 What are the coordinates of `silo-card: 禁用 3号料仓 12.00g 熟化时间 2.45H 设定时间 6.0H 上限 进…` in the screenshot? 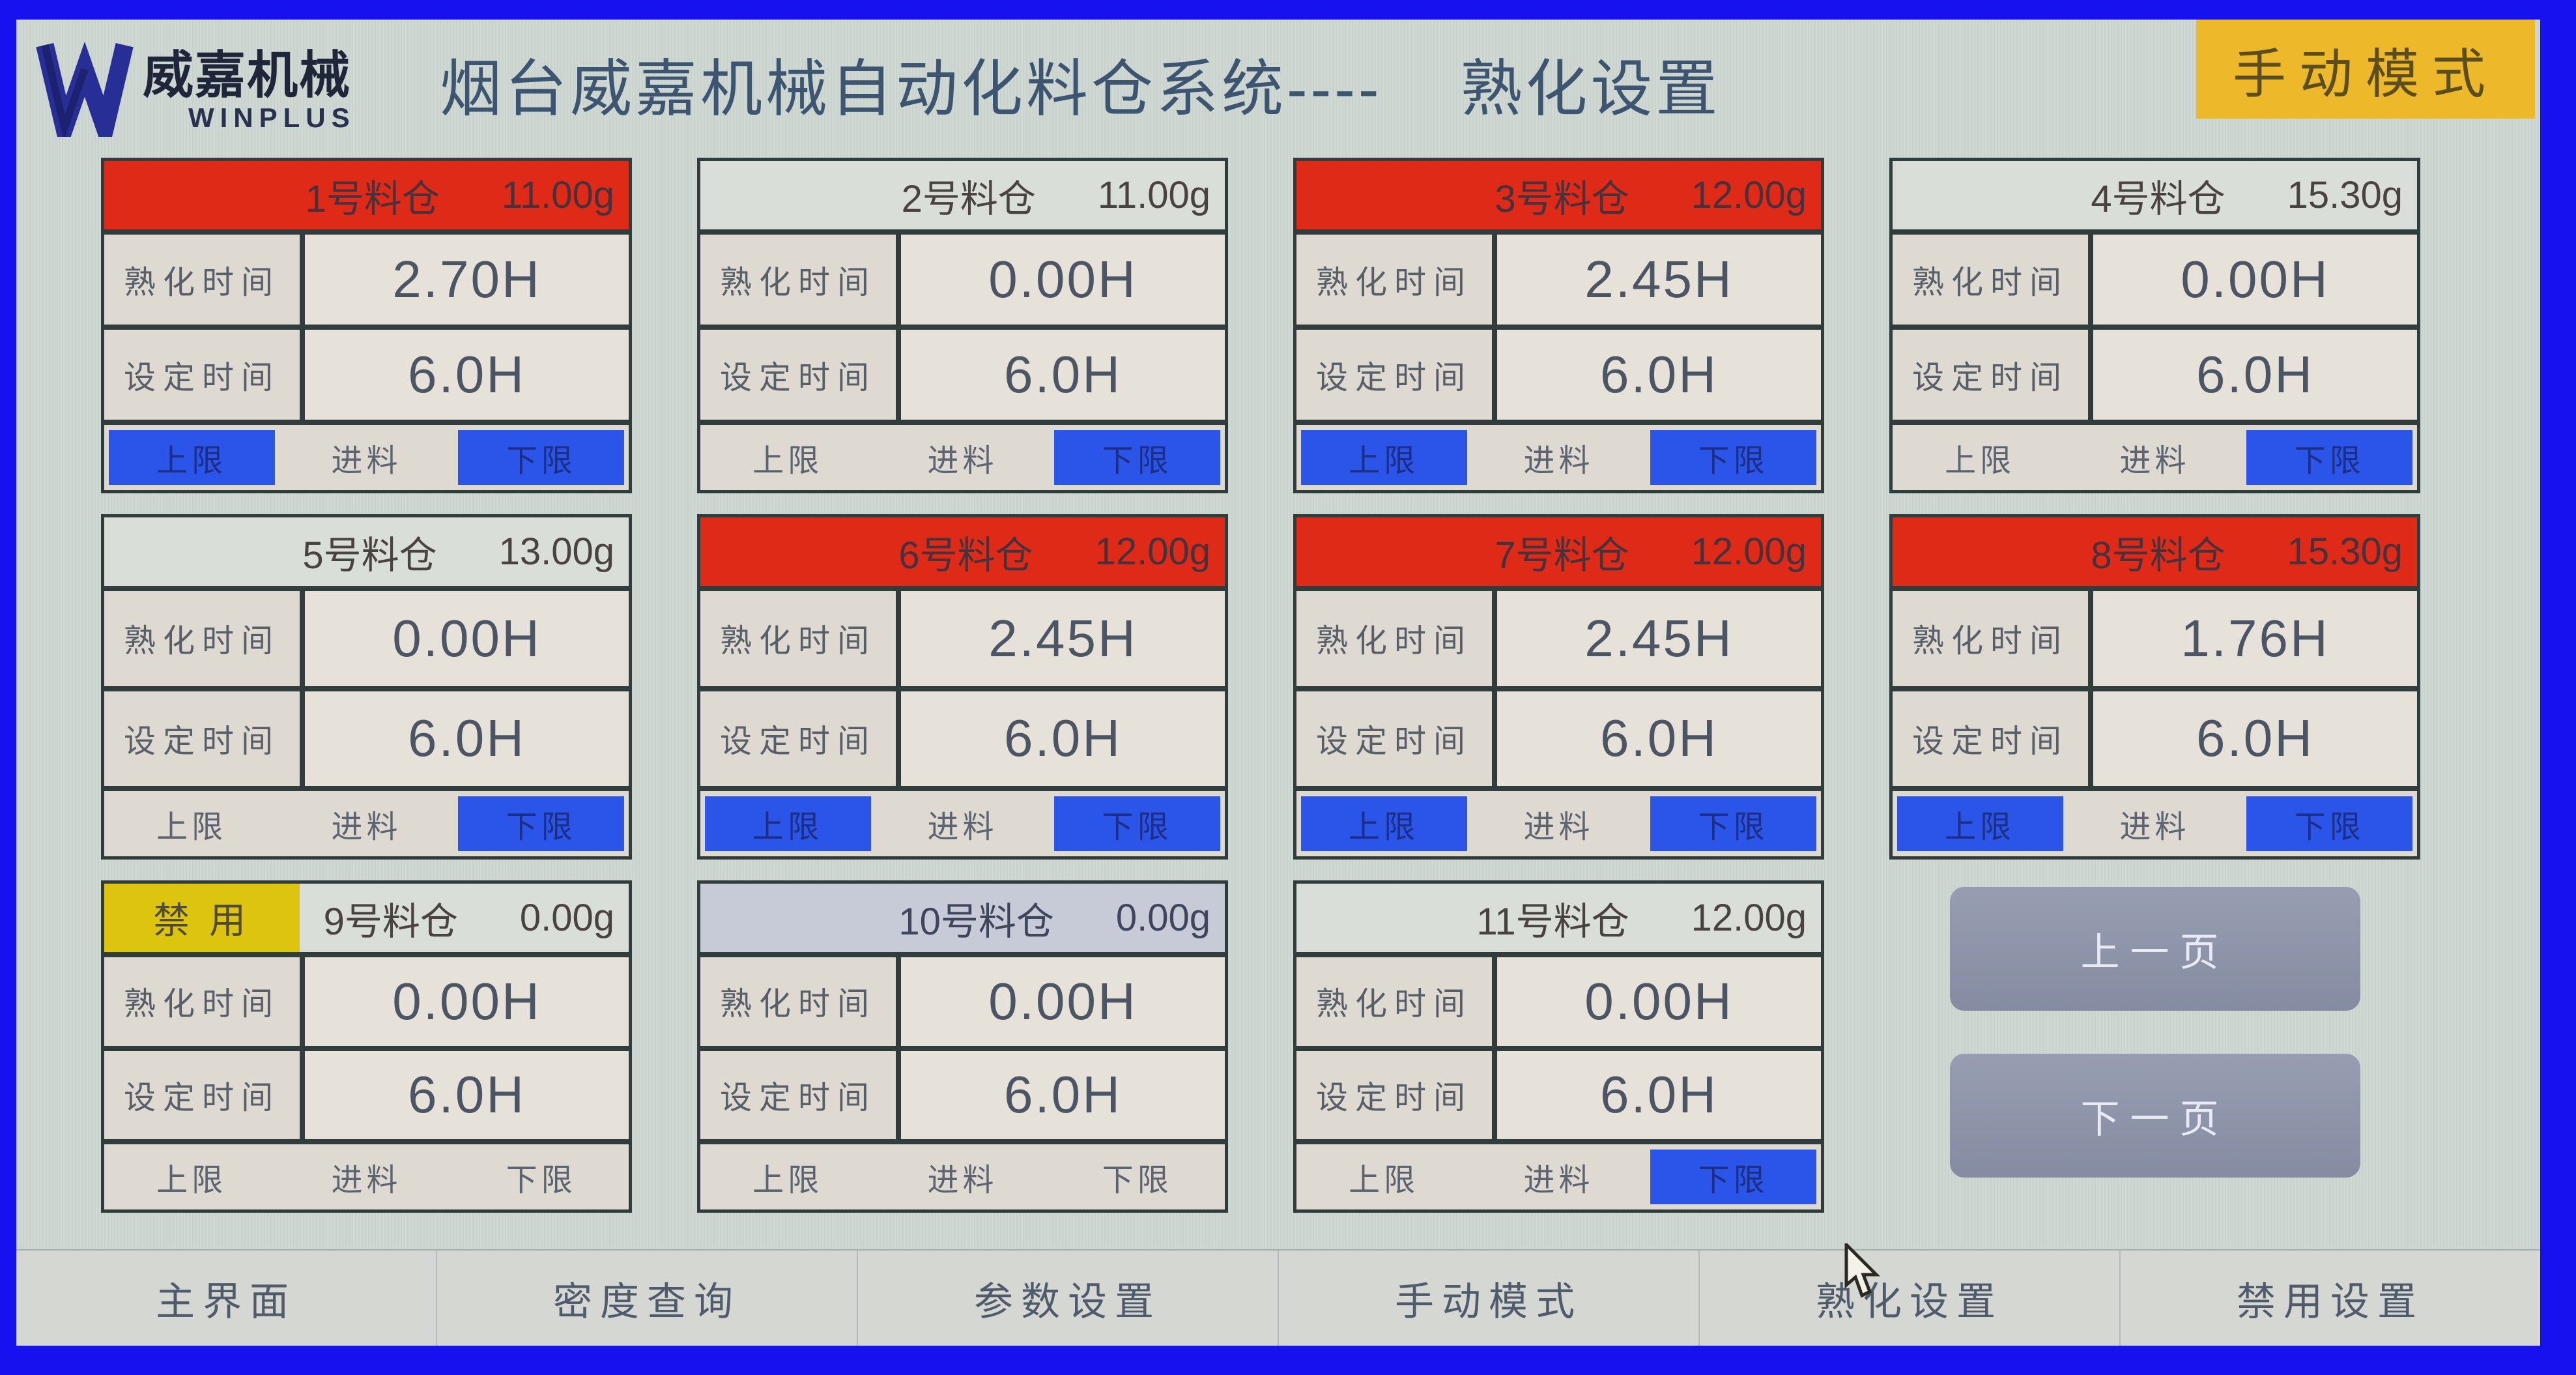 It's located at (1559, 325).